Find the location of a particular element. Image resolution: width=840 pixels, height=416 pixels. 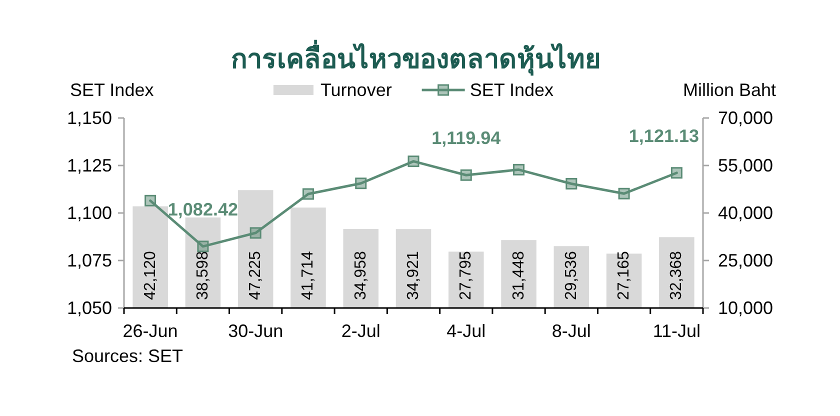

y2-tick-label: 10,000 is located at coordinates (746, 308).